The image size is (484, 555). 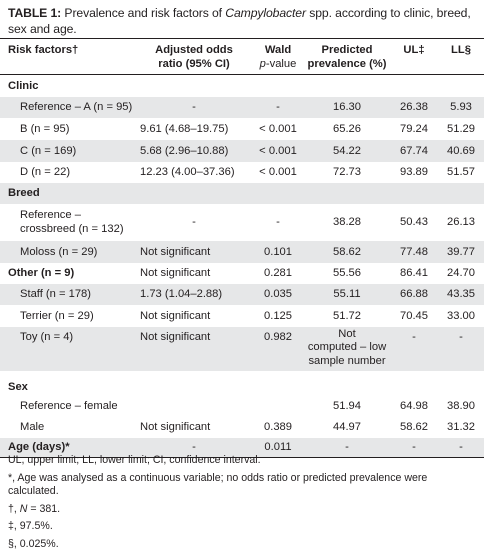 What do you see at coordinates (461, 315) in the screenshot?
I see `ll-cell: 33.00` at bounding box center [461, 315].